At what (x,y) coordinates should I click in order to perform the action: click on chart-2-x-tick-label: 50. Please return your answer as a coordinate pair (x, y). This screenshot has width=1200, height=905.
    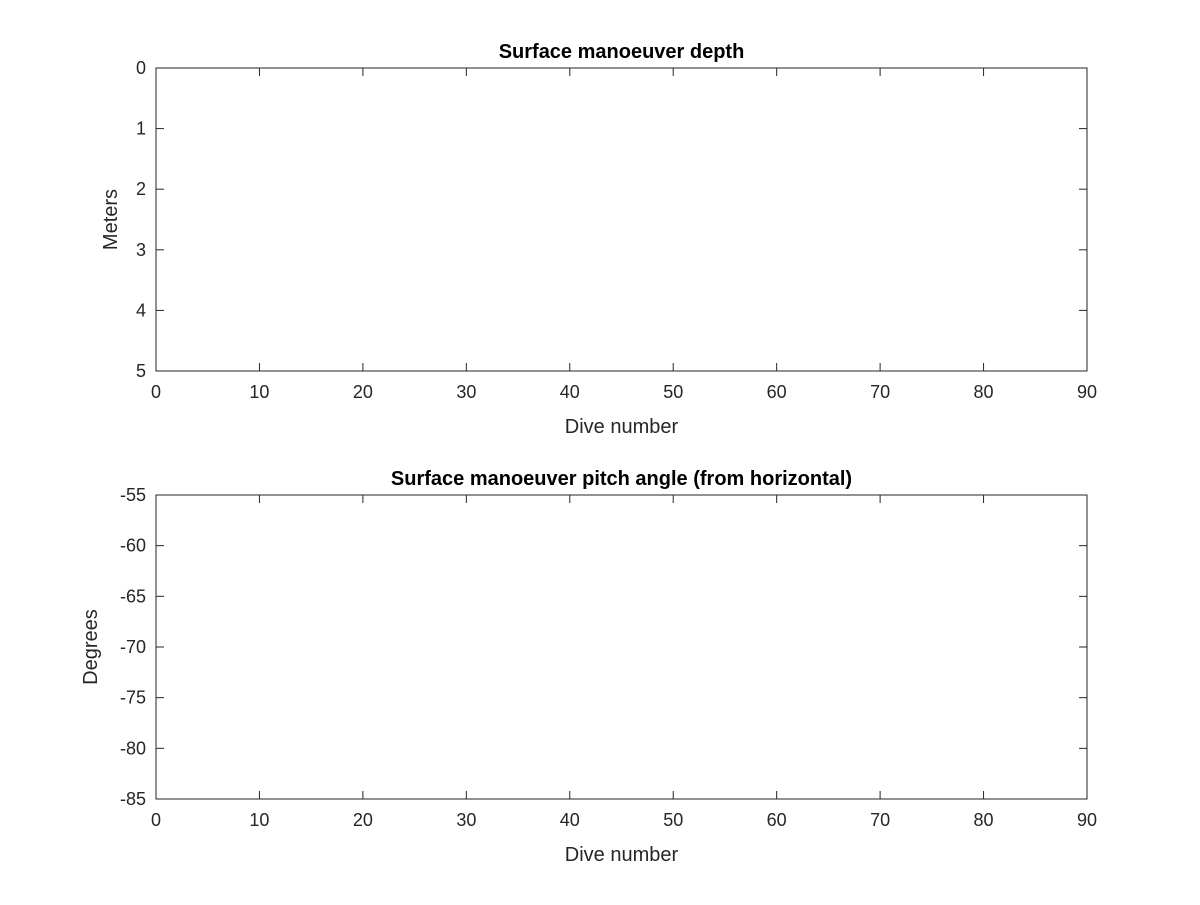
    Looking at the image, I should click on (673, 820).